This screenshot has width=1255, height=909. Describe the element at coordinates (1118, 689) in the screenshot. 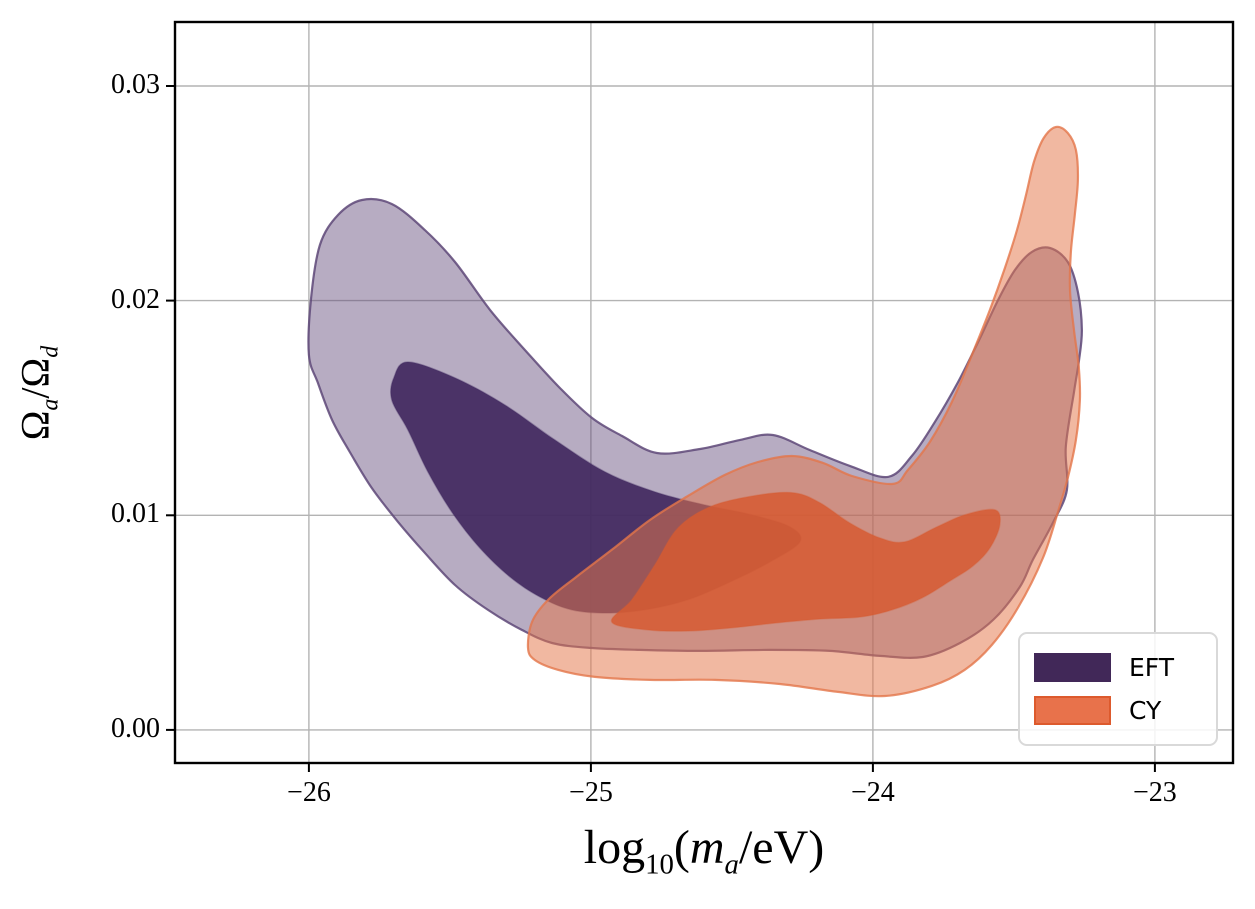

I see `legend: EFT CY` at that location.